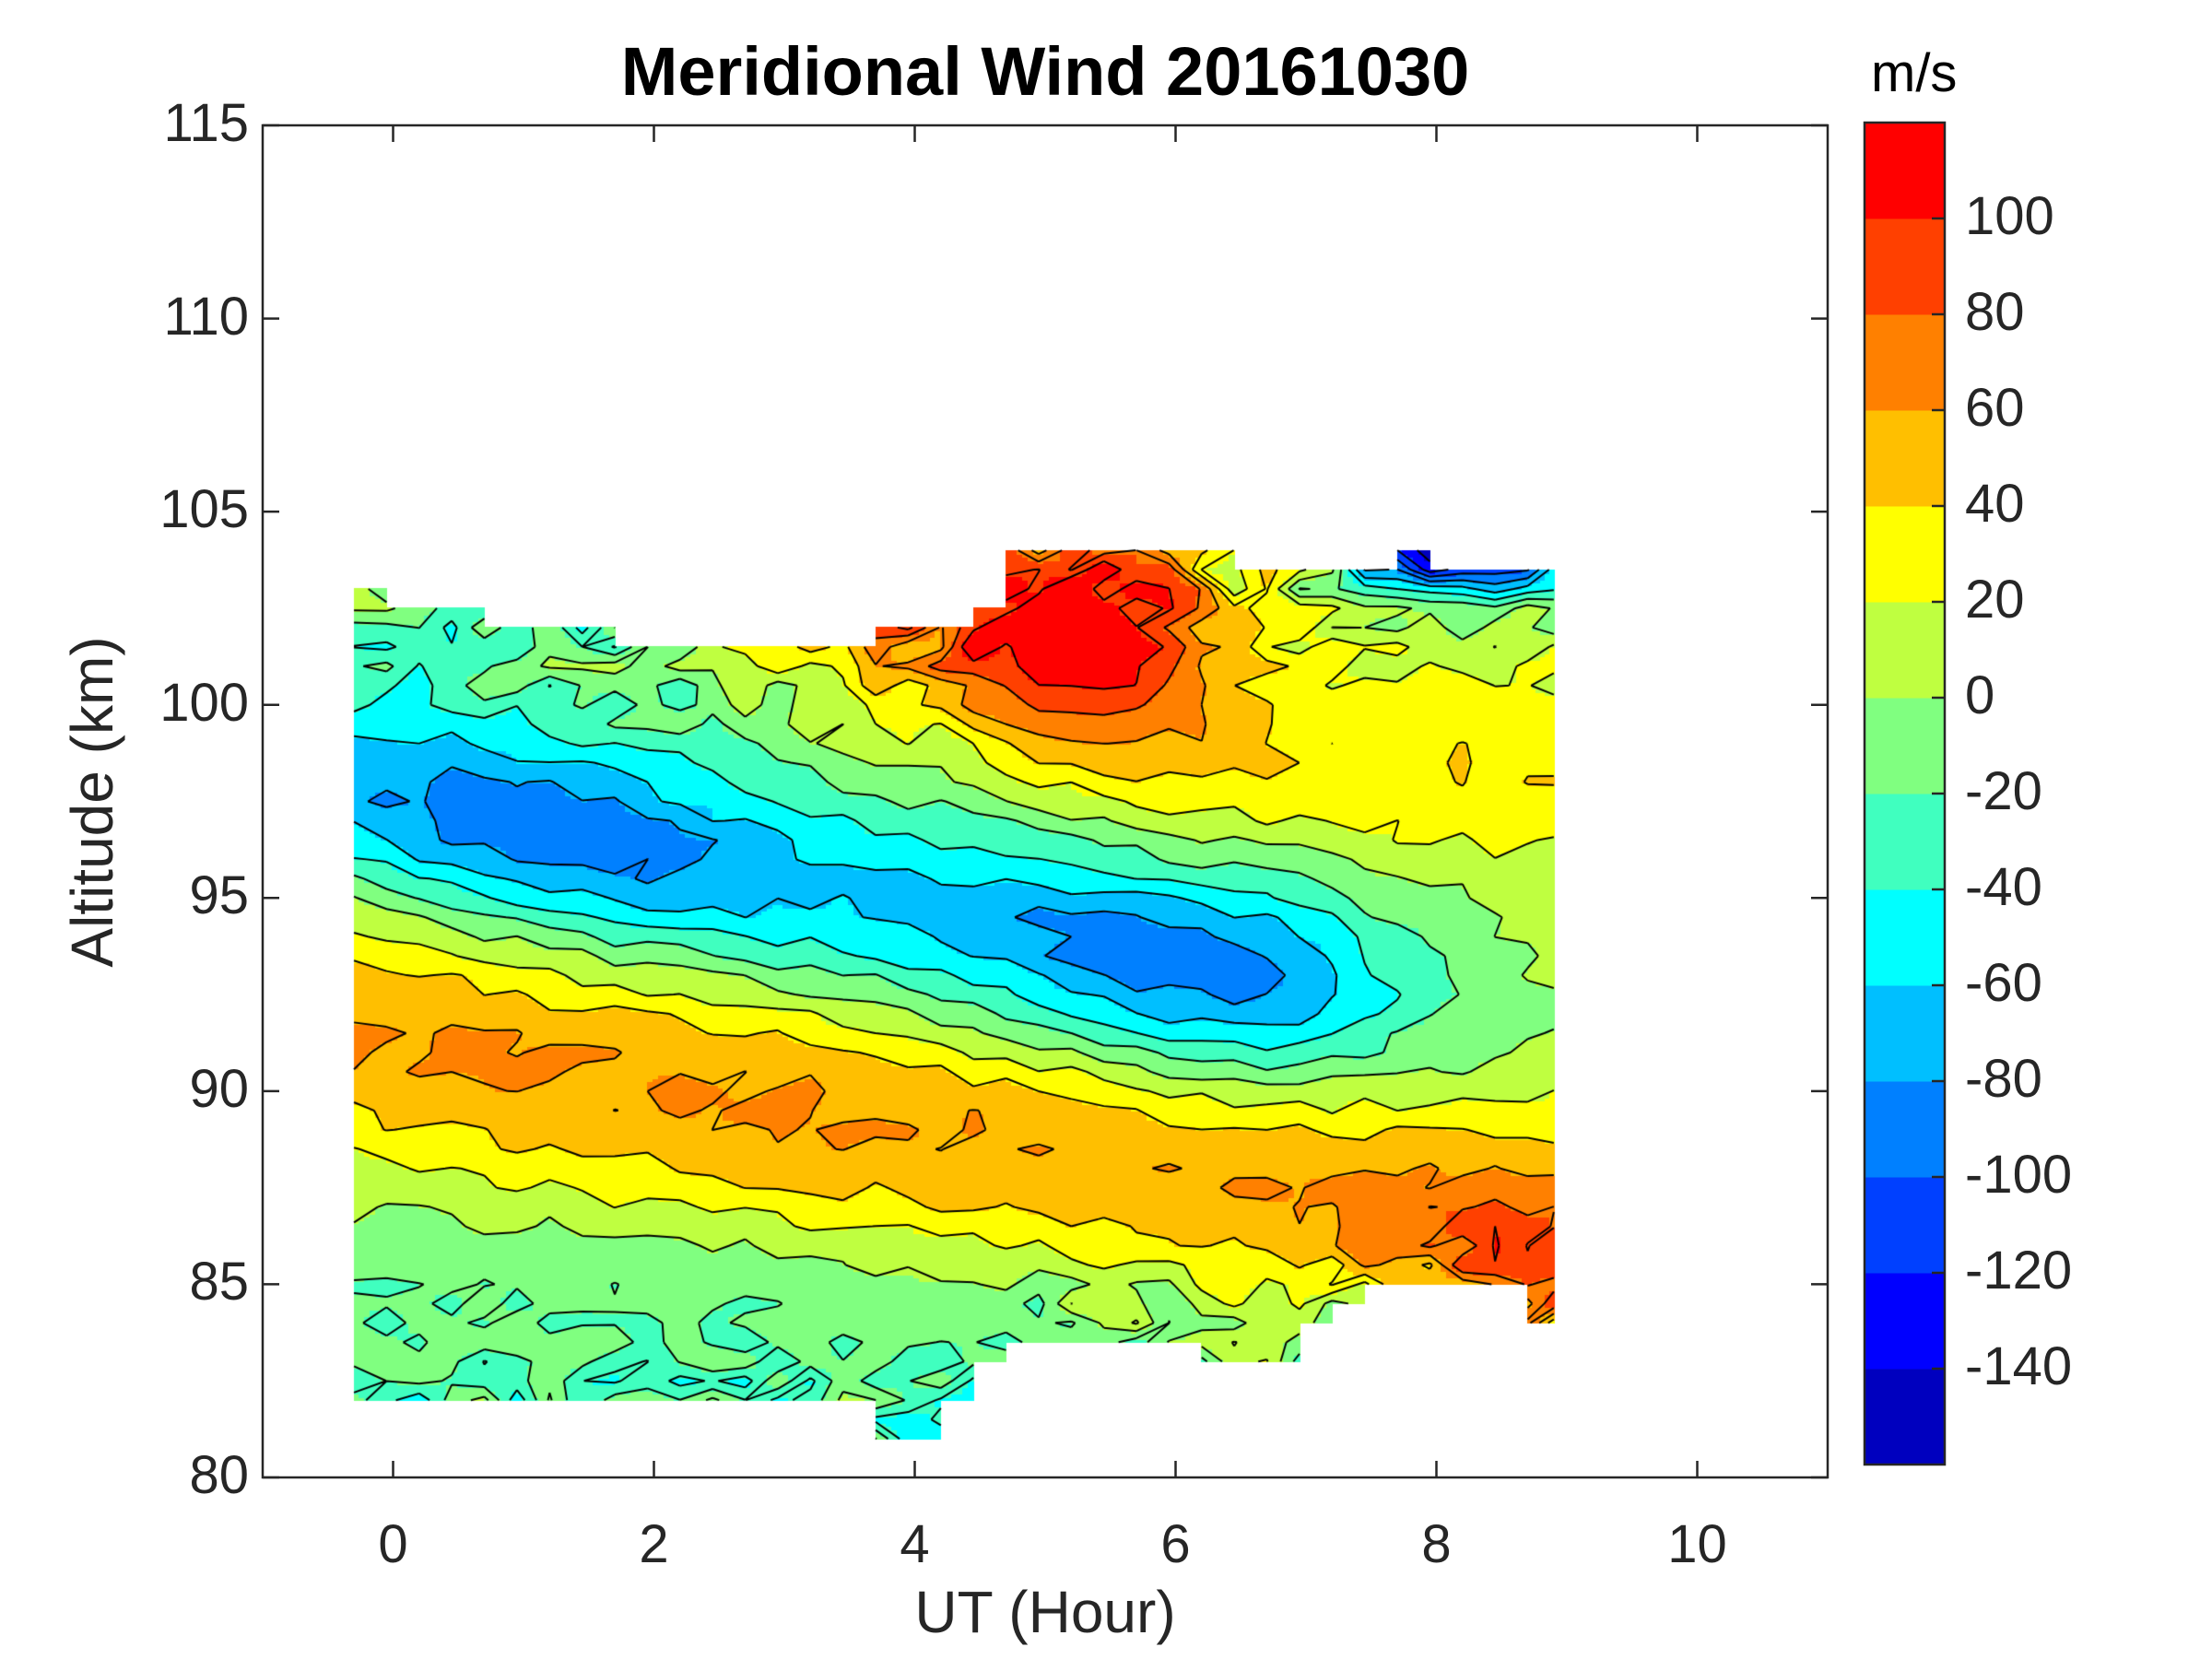 The image size is (2212, 1659). I want to click on colorbar-tick-label: -100, so click(2019, 1175).